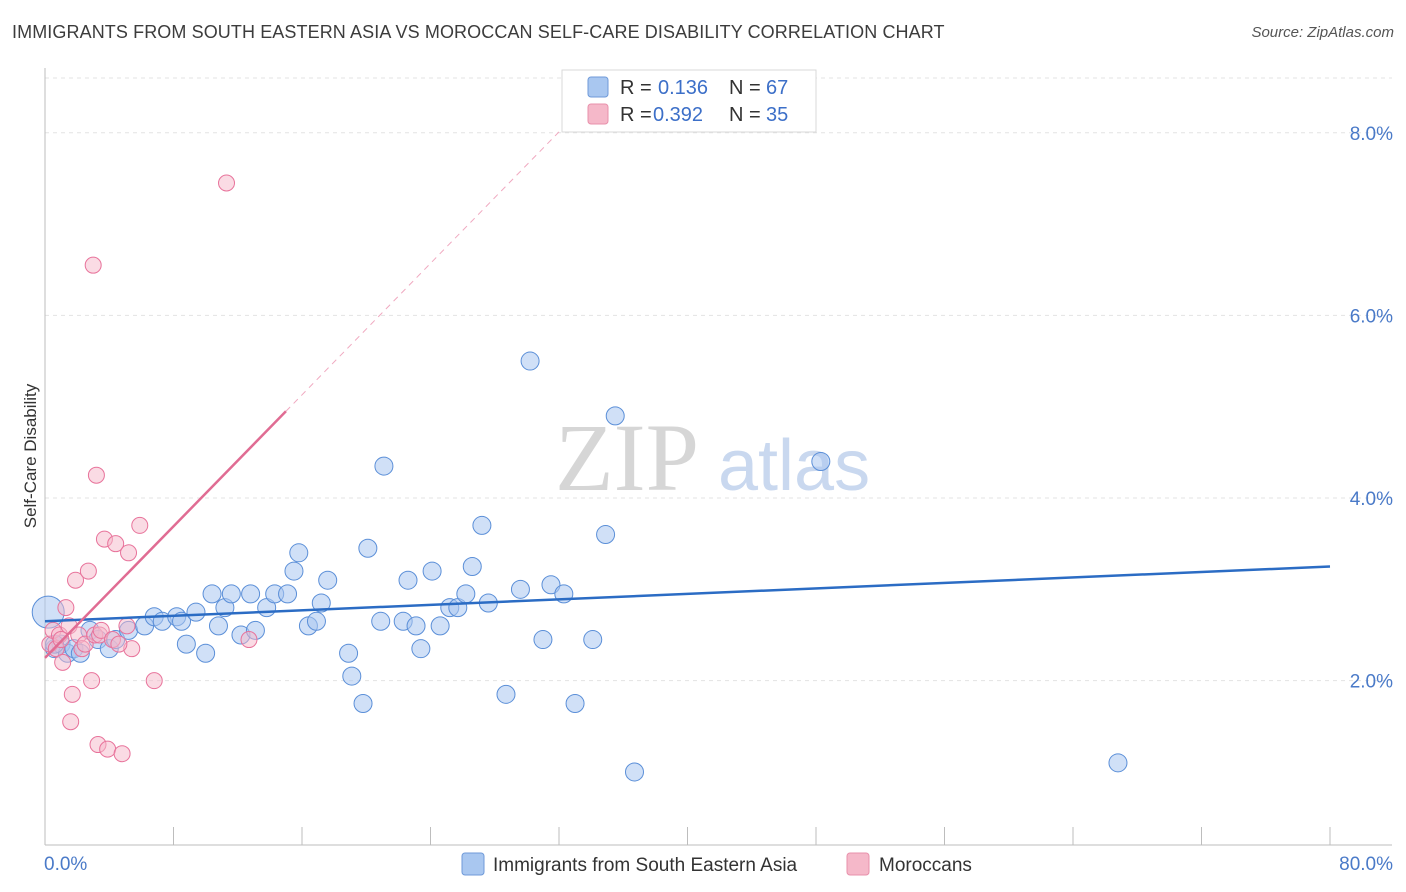  What do you see at coordinates (65, 864) in the screenshot?
I see `x-tick-label-min: 0.0%` at bounding box center [65, 864].